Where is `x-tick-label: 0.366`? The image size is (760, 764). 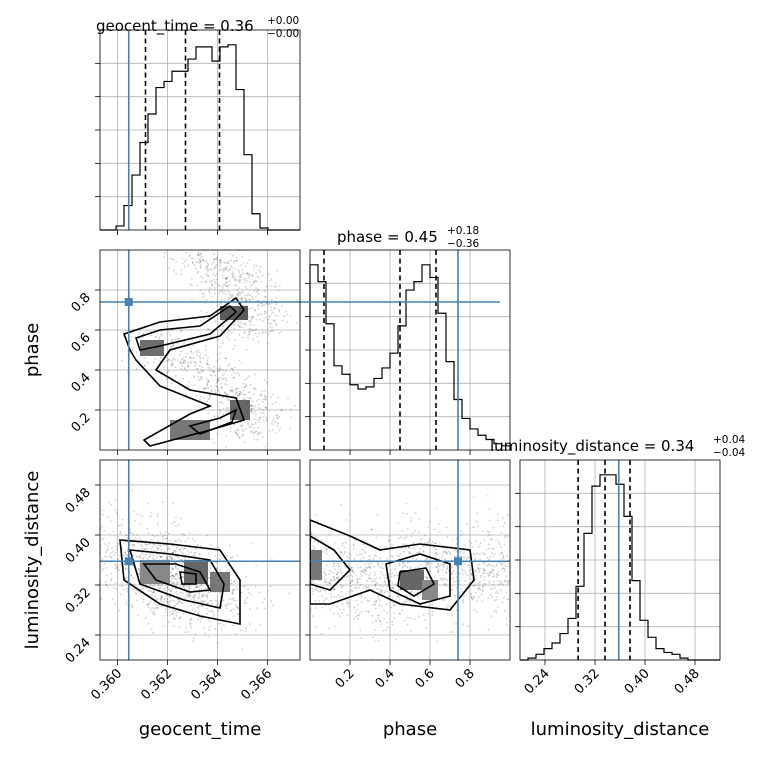 x-tick-label: 0.366 is located at coordinates (256, 684).